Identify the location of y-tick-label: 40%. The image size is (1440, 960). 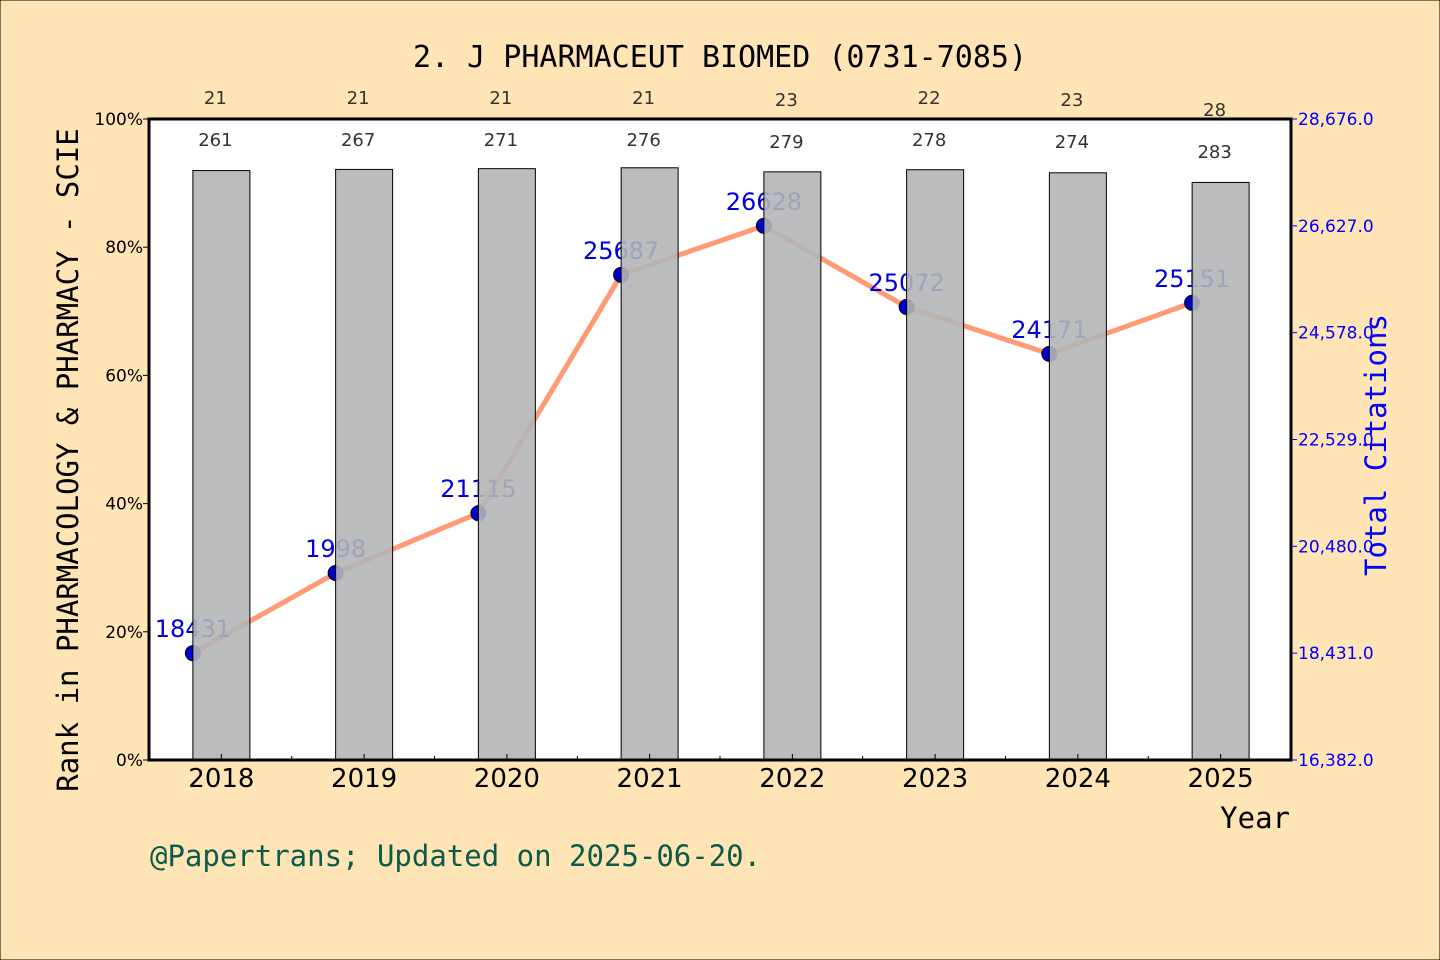
(124, 505).